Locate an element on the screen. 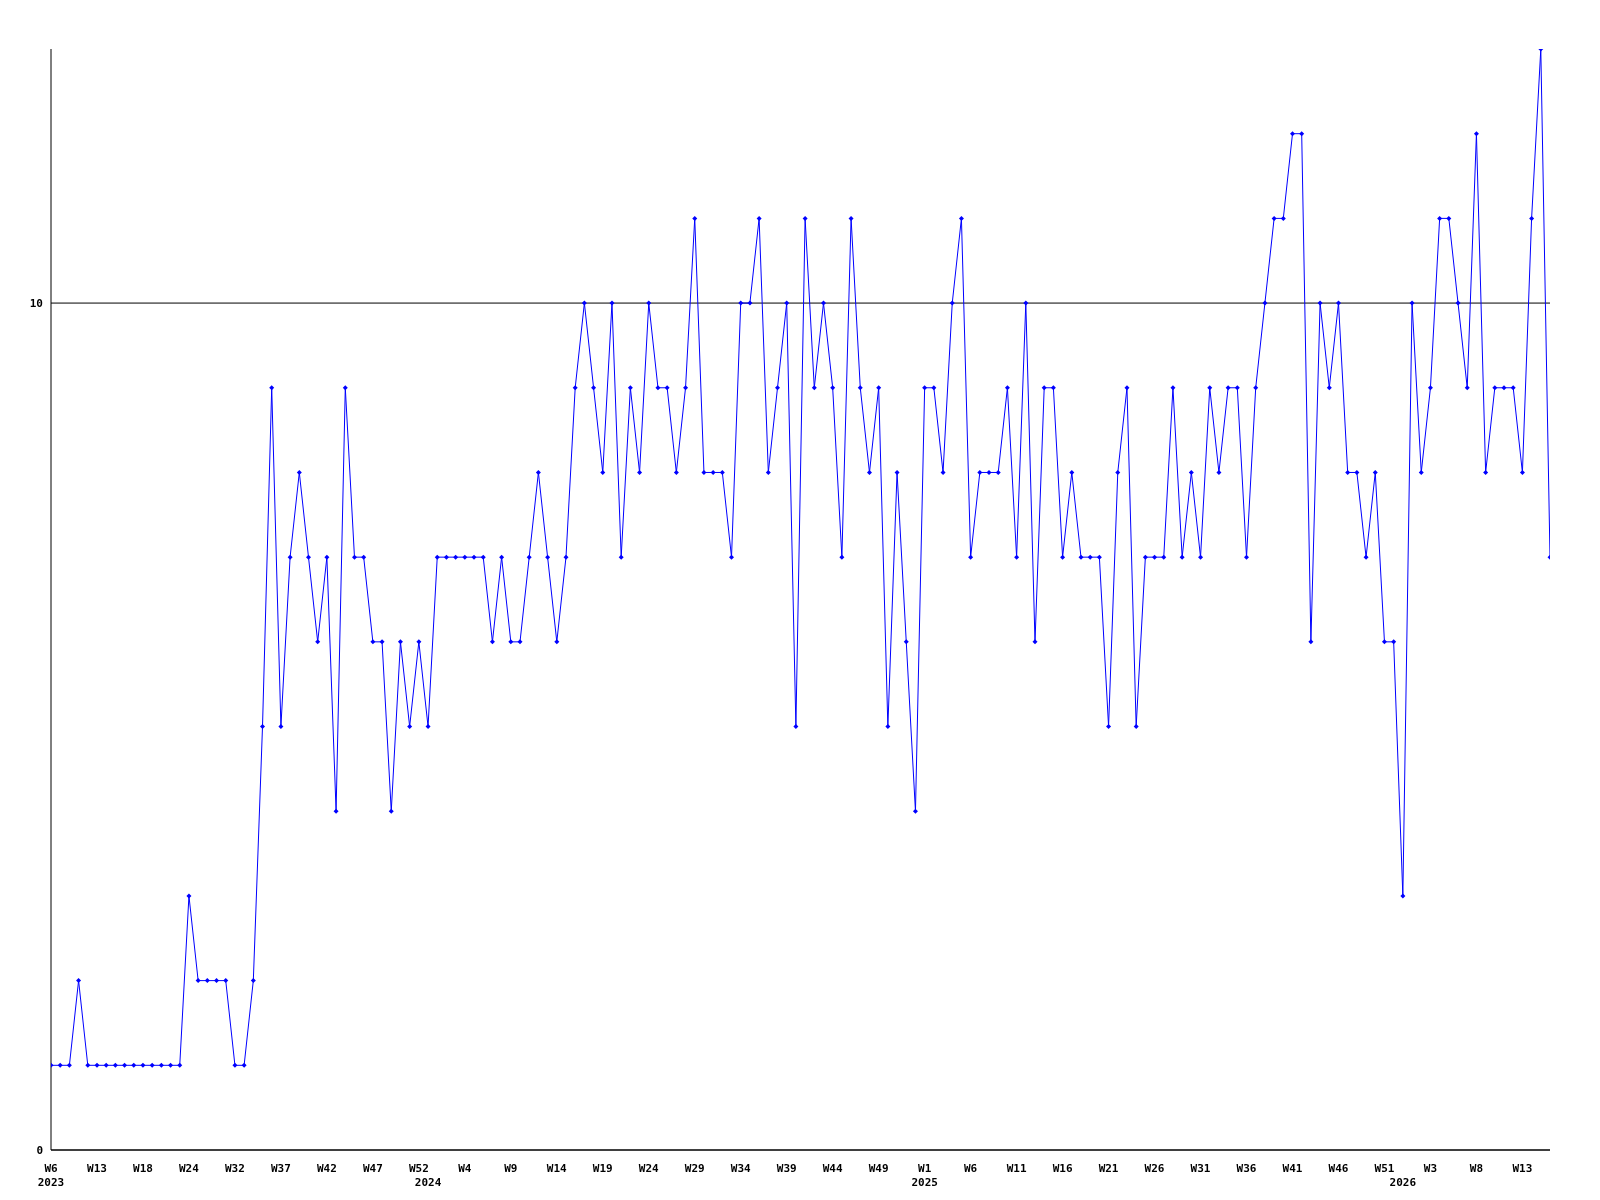 The image size is (1600, 1200). x-tick-label: W36 is located at coordinates (1246, 1168).